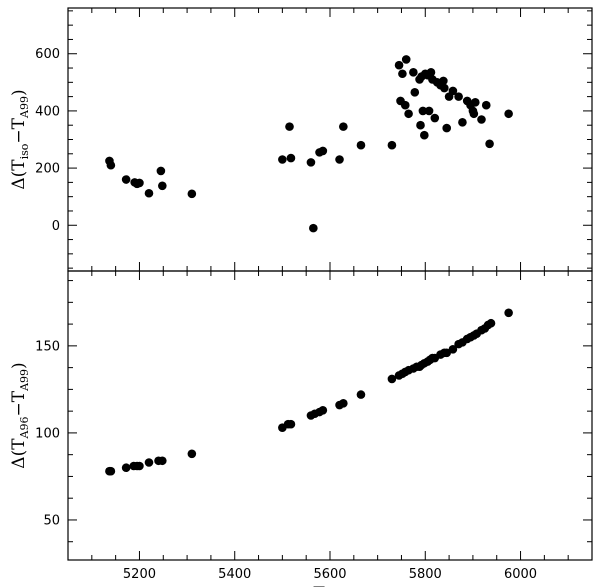 The image size is (600, 587). What do you see at coordinates (47, 433) in the screenshot?
I see `y-tick-label: 100` at bounding box center [47, 433].